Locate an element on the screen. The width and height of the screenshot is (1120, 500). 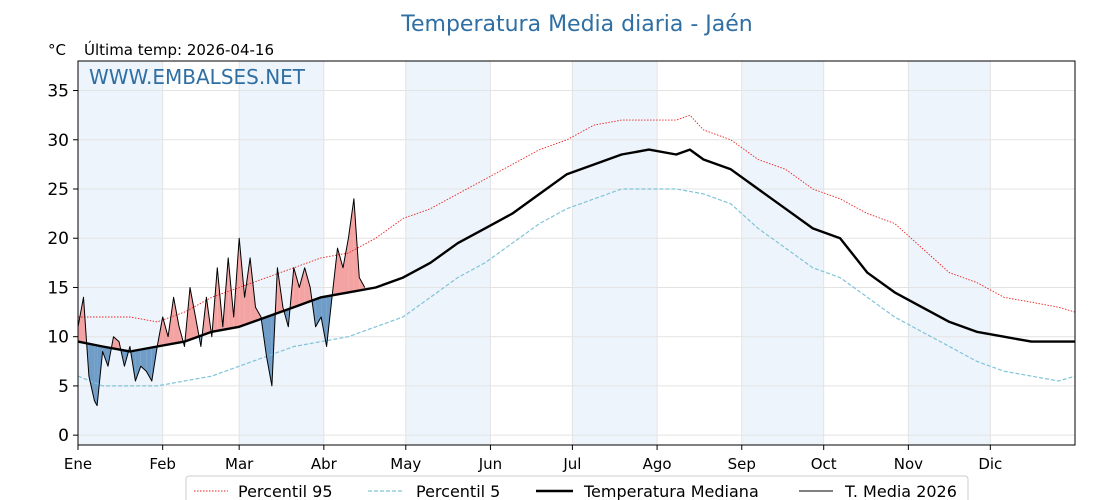
legend-label-p5: Percentil 5 is located at coordinates (458, 491).